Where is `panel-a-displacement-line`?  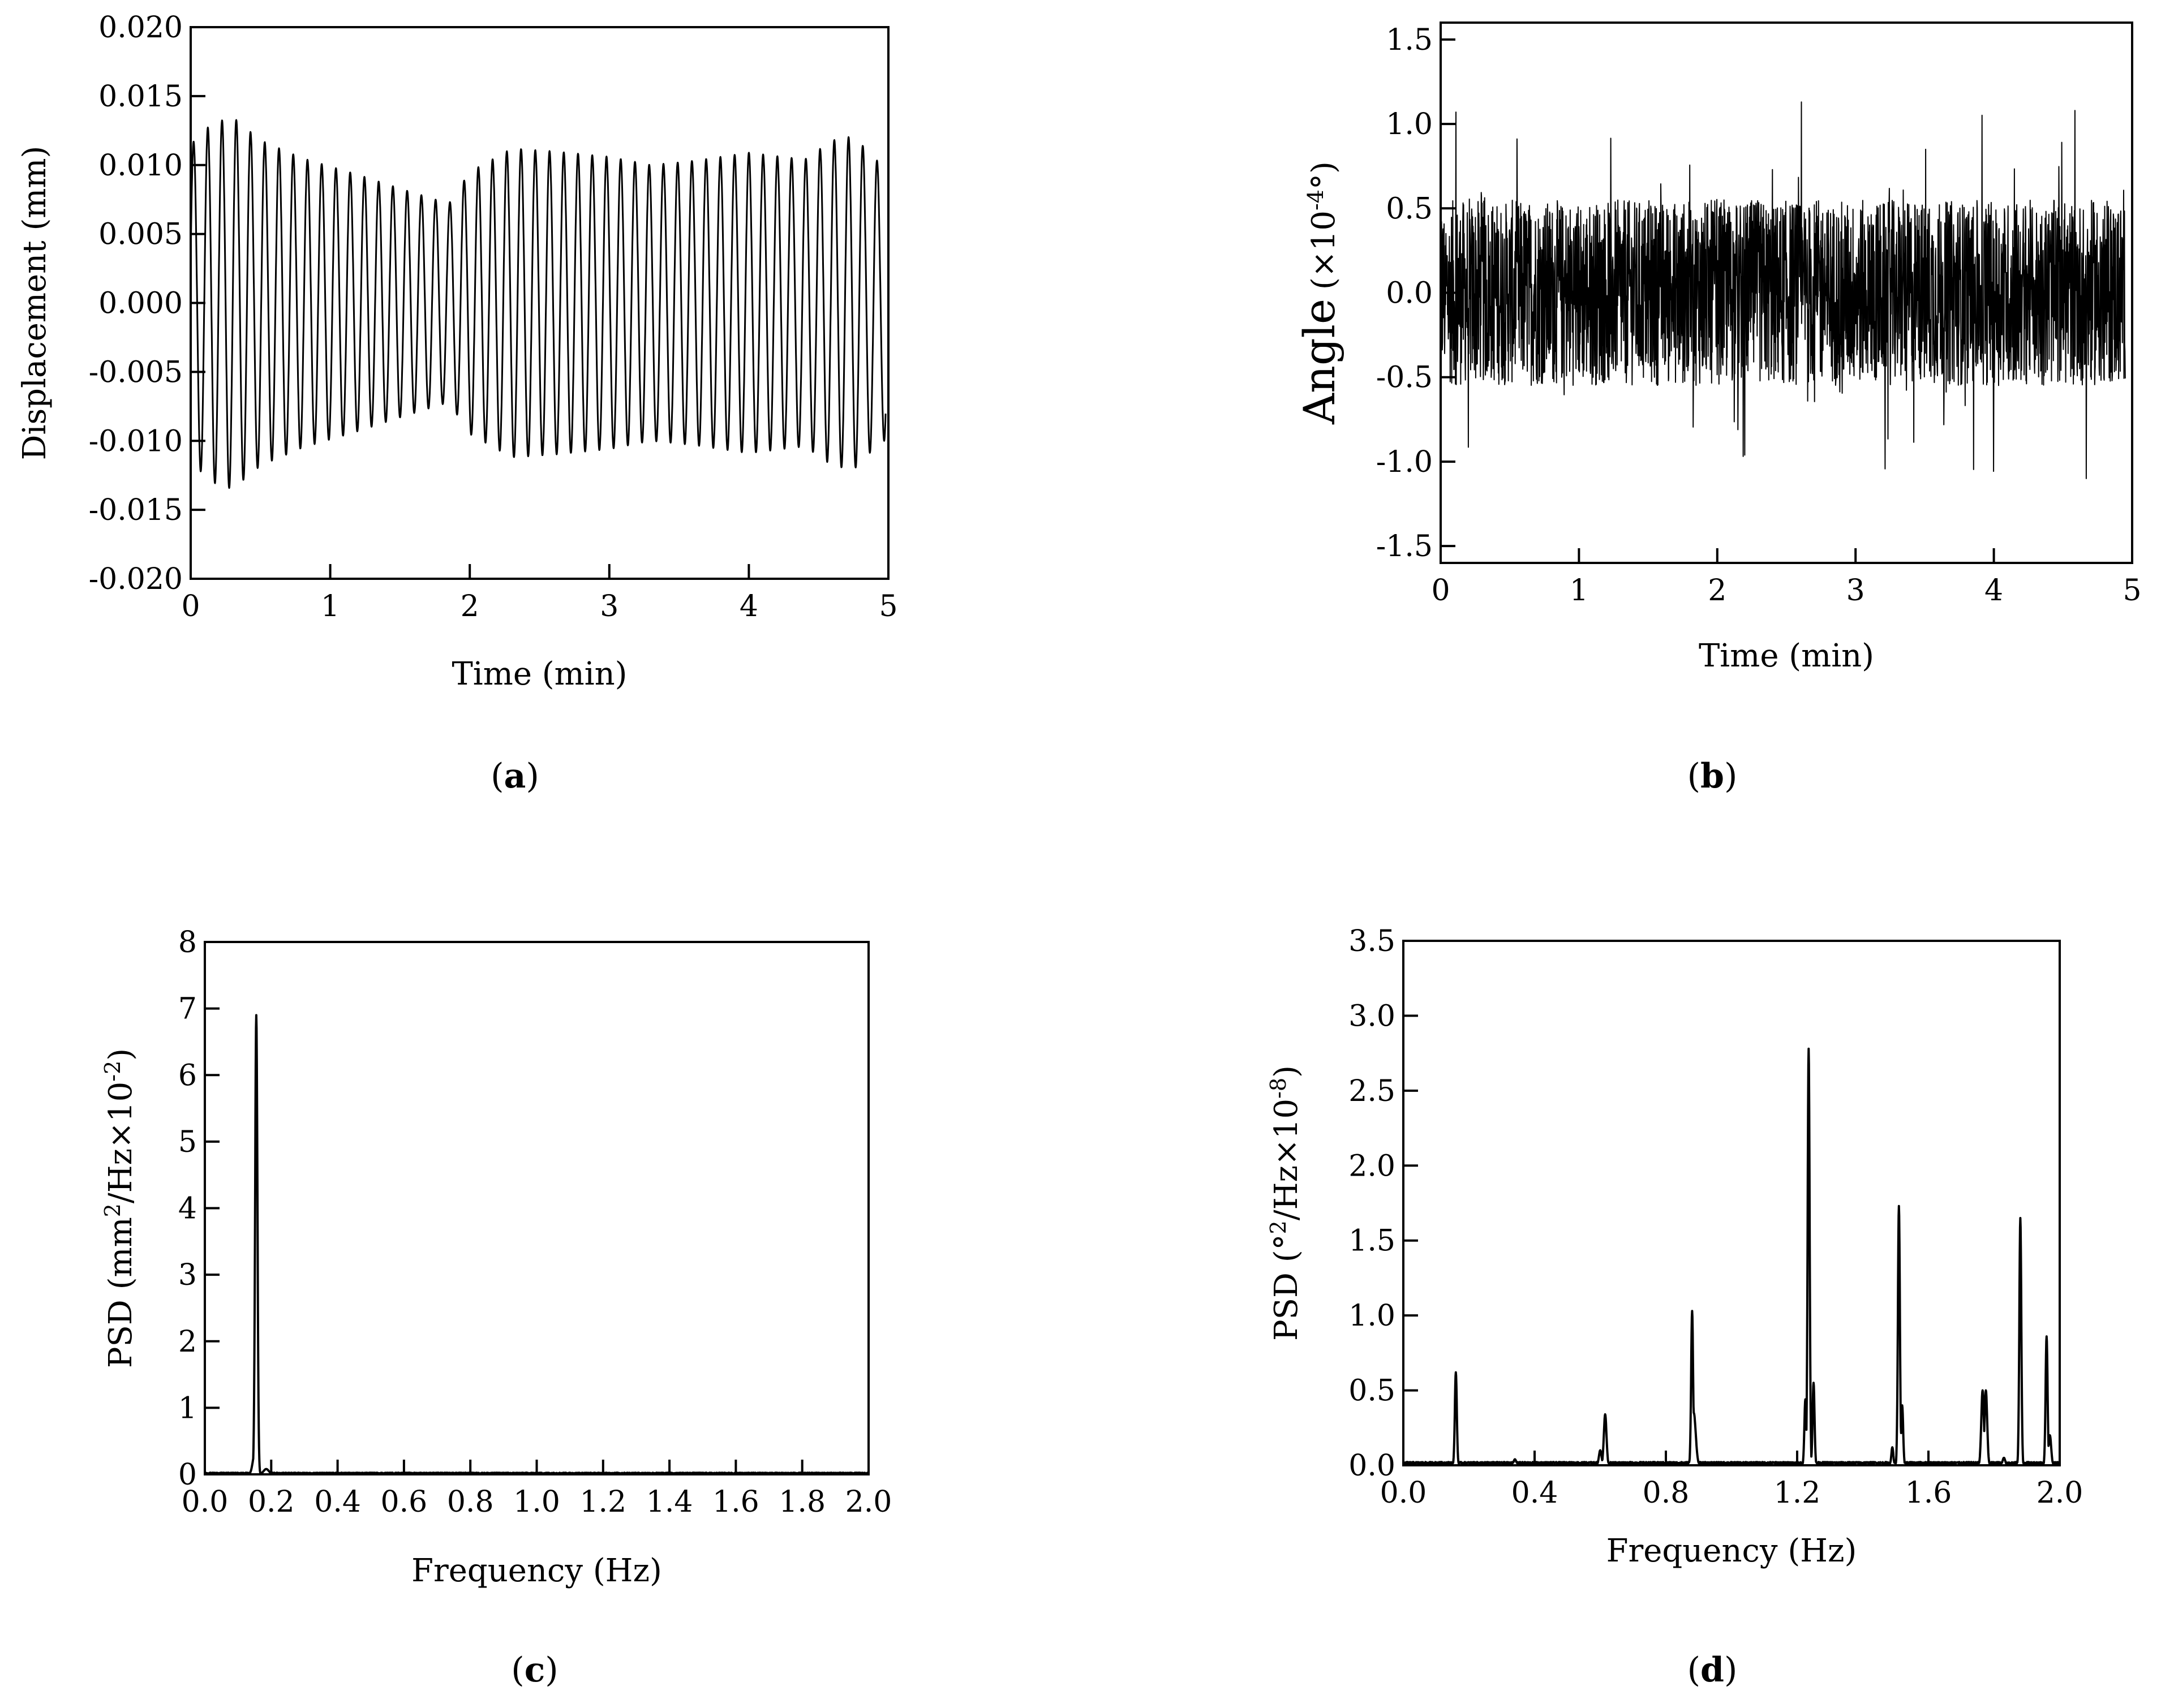 panel-a-displacement-line is located at coordinates (538, 304).